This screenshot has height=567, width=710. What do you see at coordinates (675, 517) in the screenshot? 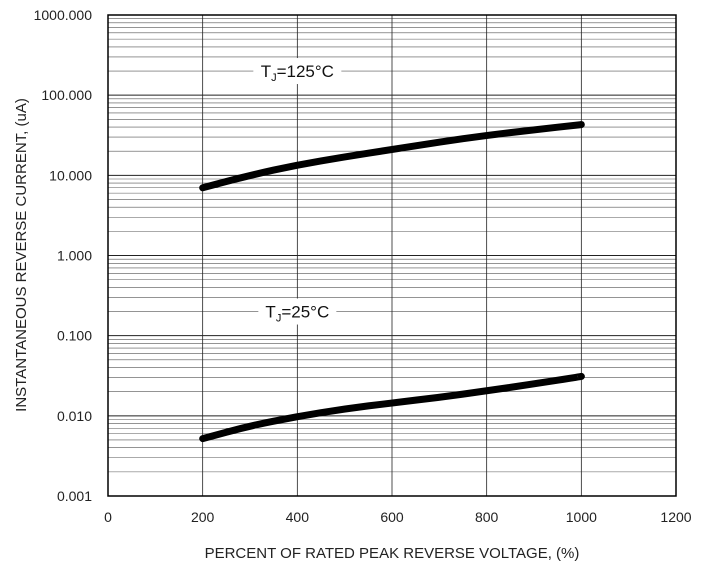
I see `x-tick-label: 1200` at bounding box center [675, 517].